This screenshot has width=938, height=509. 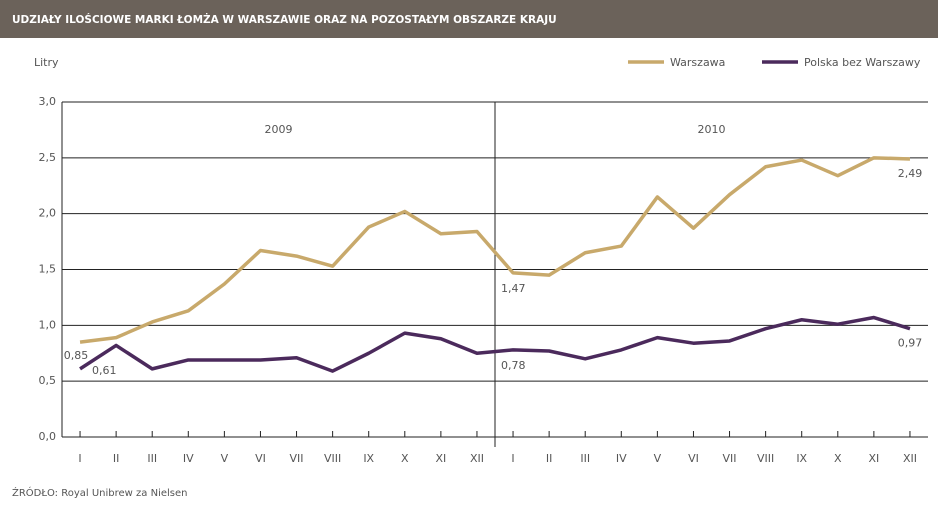 What do you see at coordinates (495, 344) in the screenshot?
I see `series-line` at bounding box center [495, 344].